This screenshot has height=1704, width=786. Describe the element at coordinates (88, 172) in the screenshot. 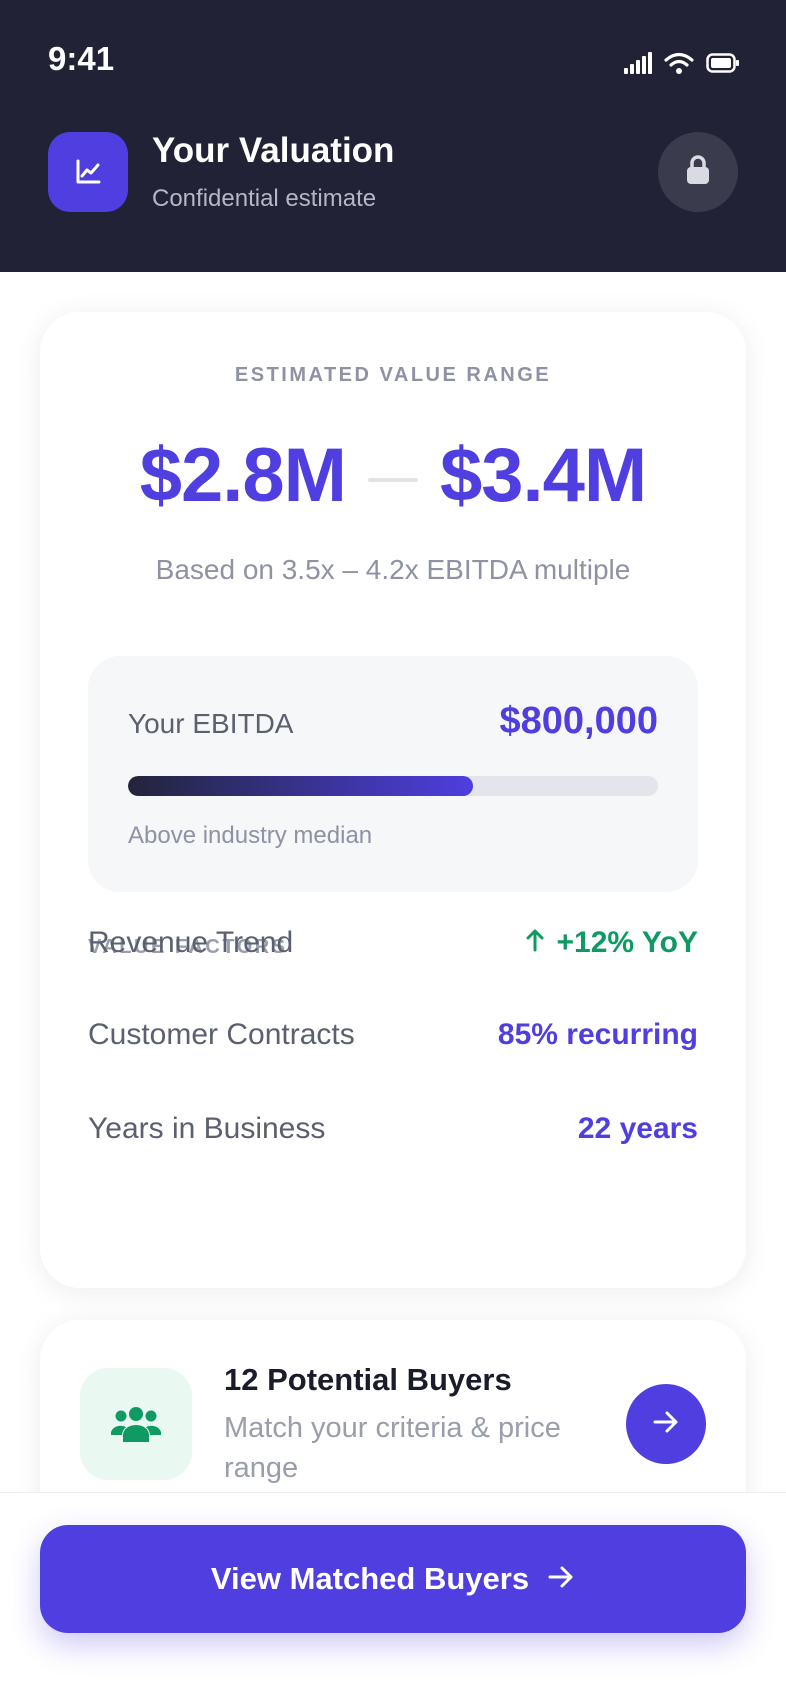

I see `trend-chart-icon` at that location.